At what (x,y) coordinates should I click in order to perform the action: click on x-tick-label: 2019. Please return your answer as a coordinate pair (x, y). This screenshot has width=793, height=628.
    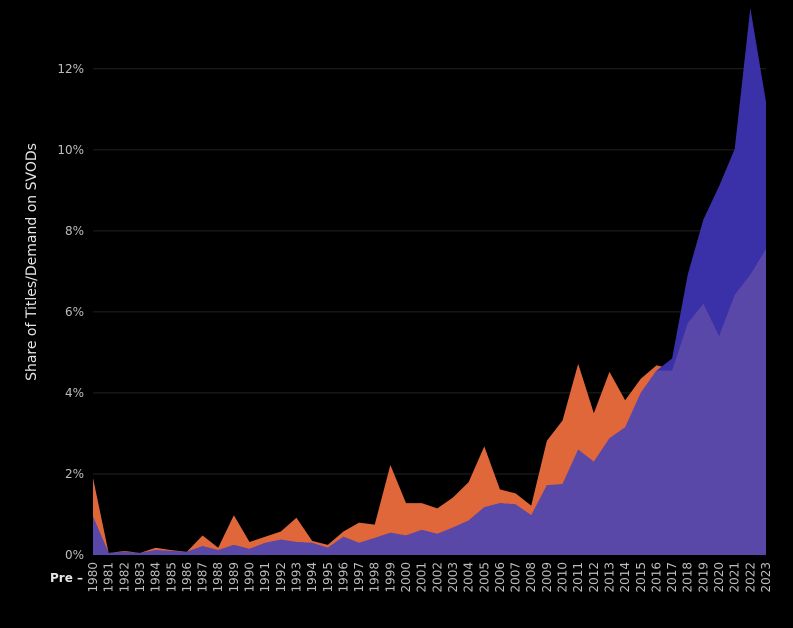
    Looking at the image, I should click on (703, 577).